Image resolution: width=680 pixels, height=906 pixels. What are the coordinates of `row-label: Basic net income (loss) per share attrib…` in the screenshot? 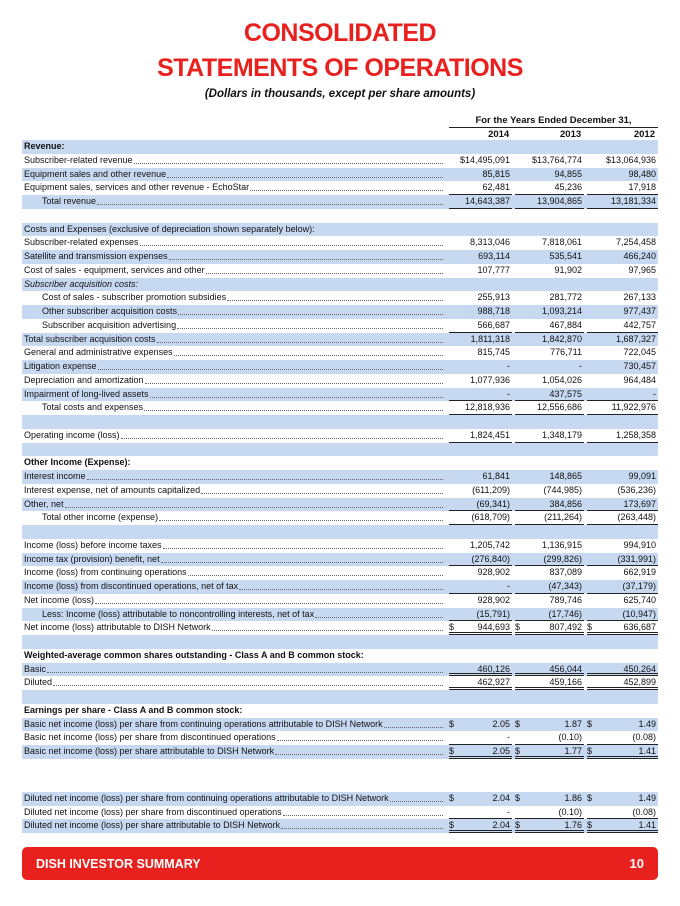 It's located at (149, 751).